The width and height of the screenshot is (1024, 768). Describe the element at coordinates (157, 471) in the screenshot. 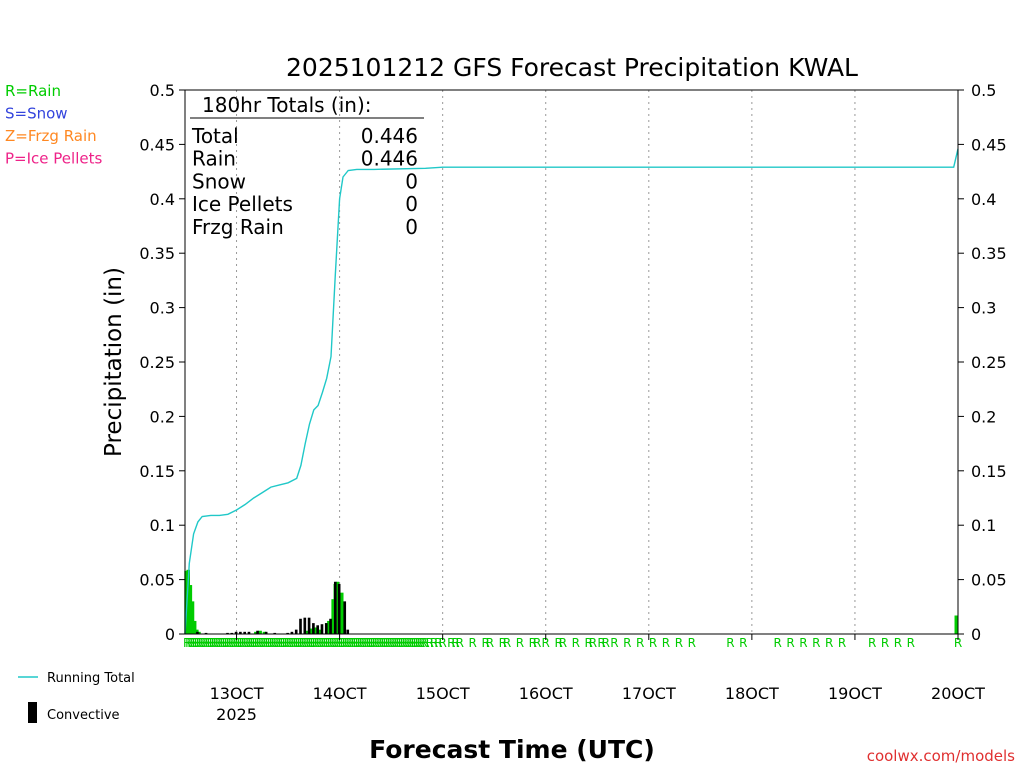

I see `y-tick-label-left: 0.15` at that location.